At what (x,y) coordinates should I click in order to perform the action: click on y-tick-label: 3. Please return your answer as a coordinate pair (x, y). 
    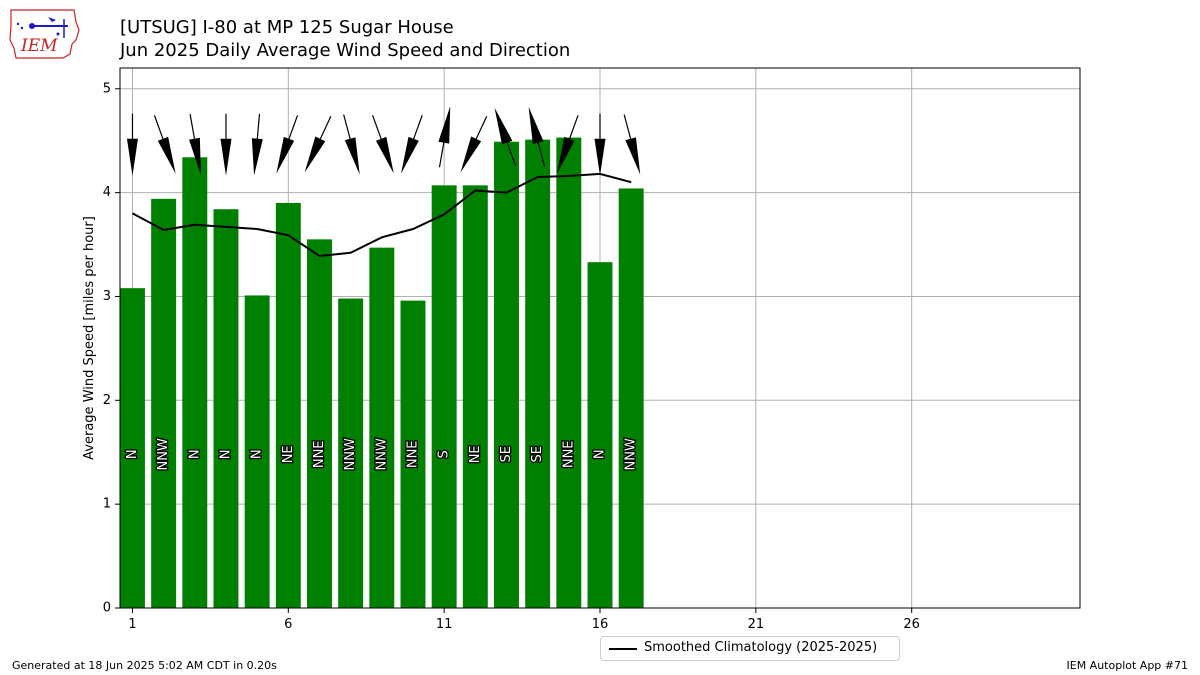
    Looking at the image, I should click on (107, 296).